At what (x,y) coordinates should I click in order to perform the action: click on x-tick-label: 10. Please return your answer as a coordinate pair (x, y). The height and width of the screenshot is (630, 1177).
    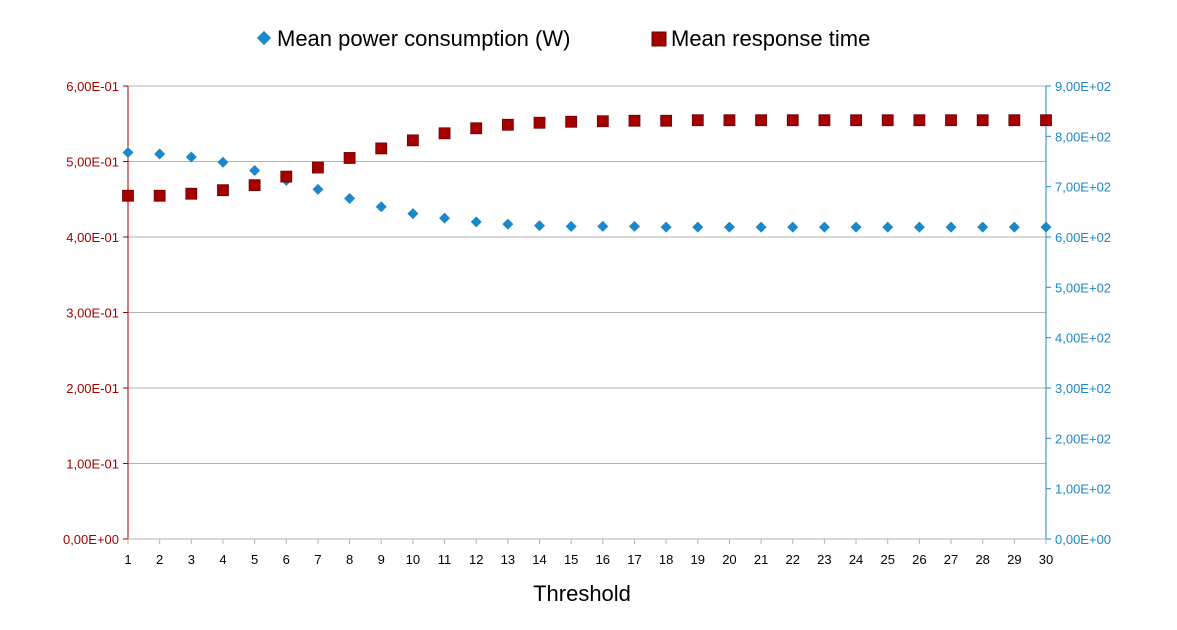
    Looking at the image, I should click on (413, 559).